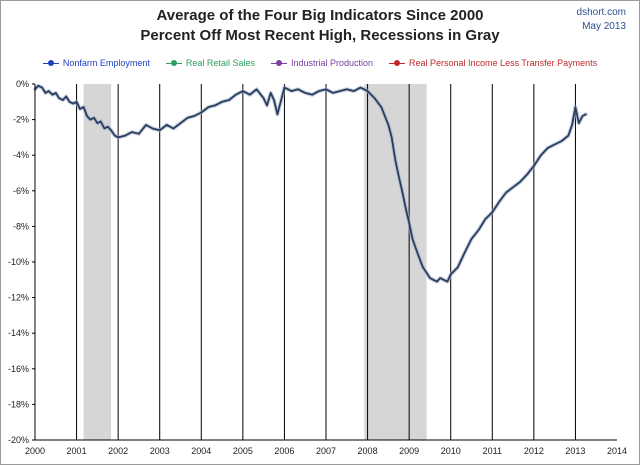 The width and height of the screenshot is (640, 465). I want to click on legend-label: Real Retail Sales, so click(220, 63).